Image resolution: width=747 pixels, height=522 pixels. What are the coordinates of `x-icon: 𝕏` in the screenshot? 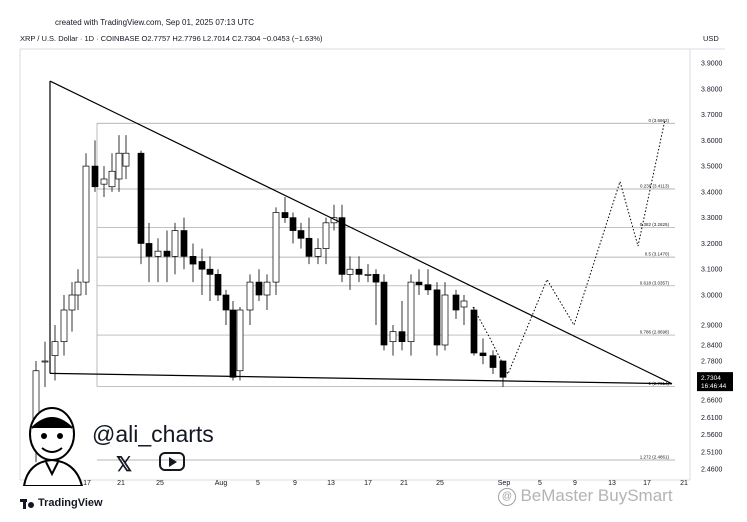 It's located at (124, 465).